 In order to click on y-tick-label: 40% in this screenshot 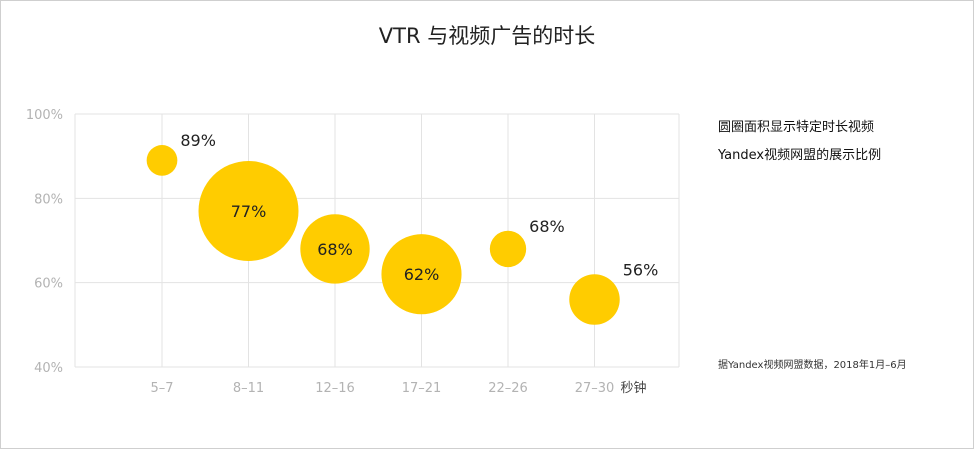, I will do `click(48, 368)`.